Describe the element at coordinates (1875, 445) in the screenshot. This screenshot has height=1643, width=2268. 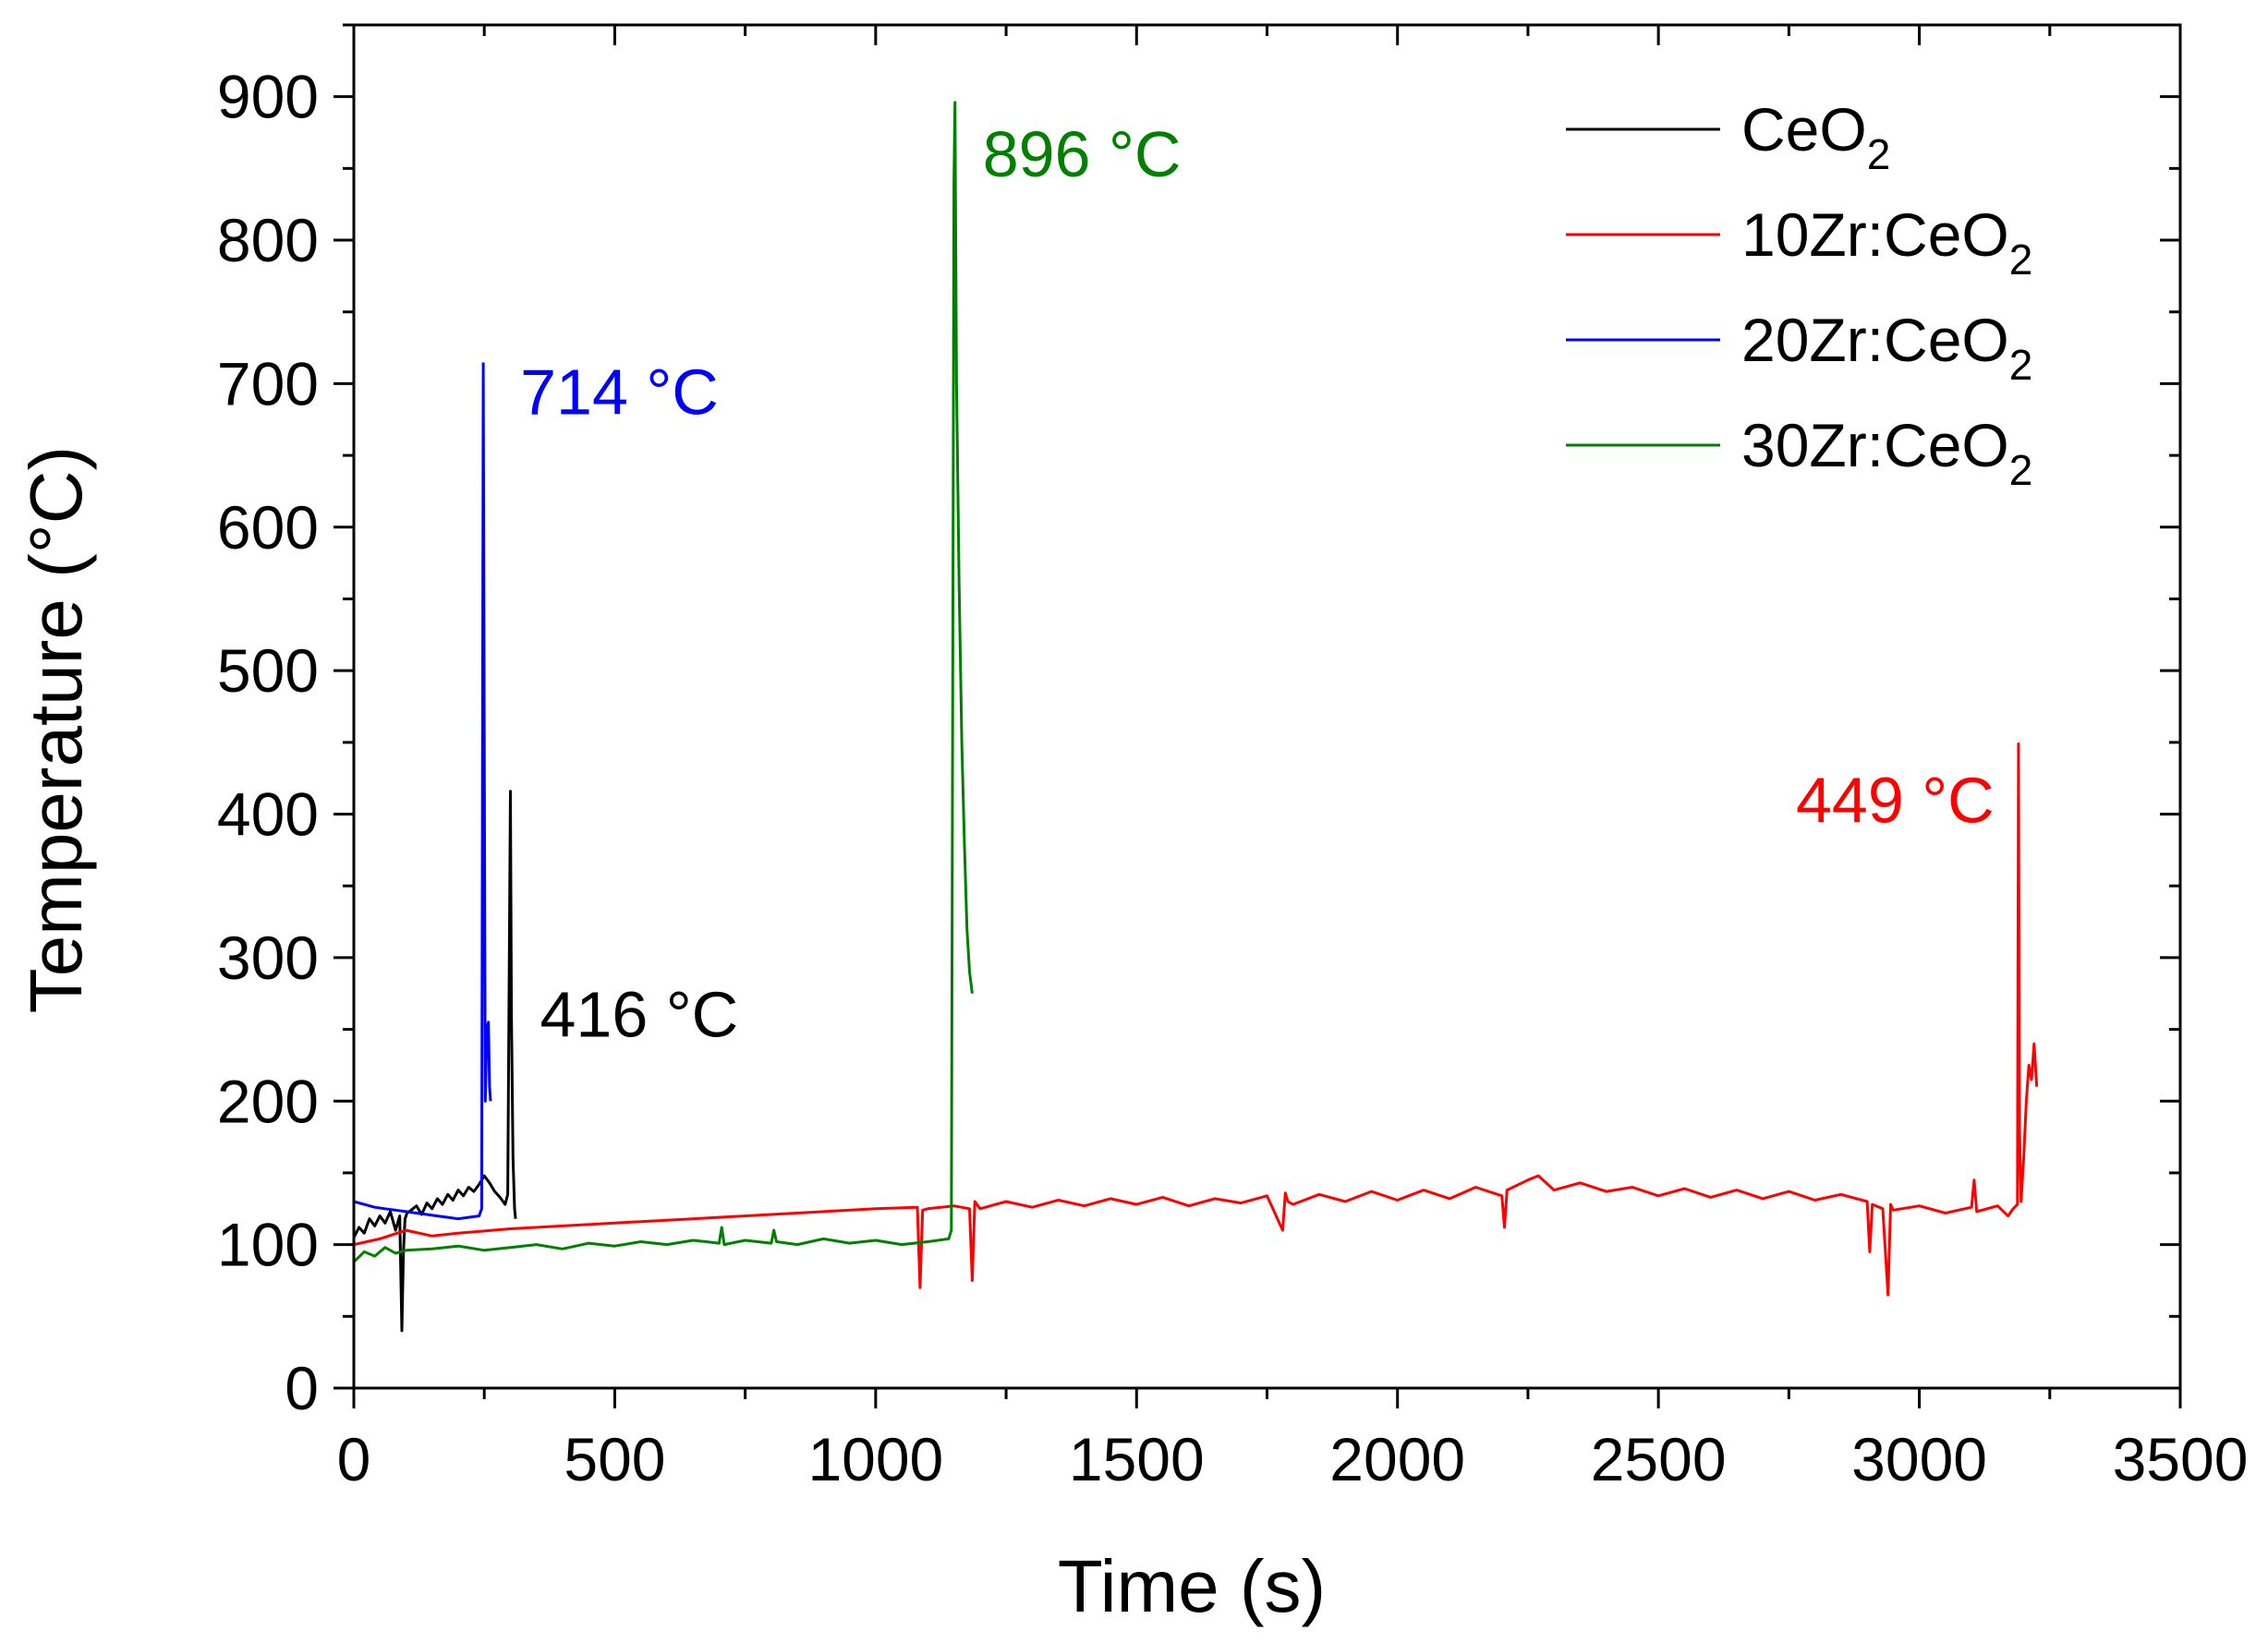
I see `legend-label-main: 30Zr:CeO` at that location.